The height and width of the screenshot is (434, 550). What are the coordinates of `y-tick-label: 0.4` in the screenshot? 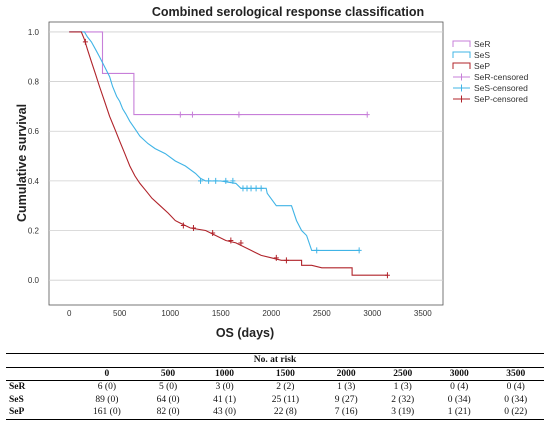 It's located at (34, 181).